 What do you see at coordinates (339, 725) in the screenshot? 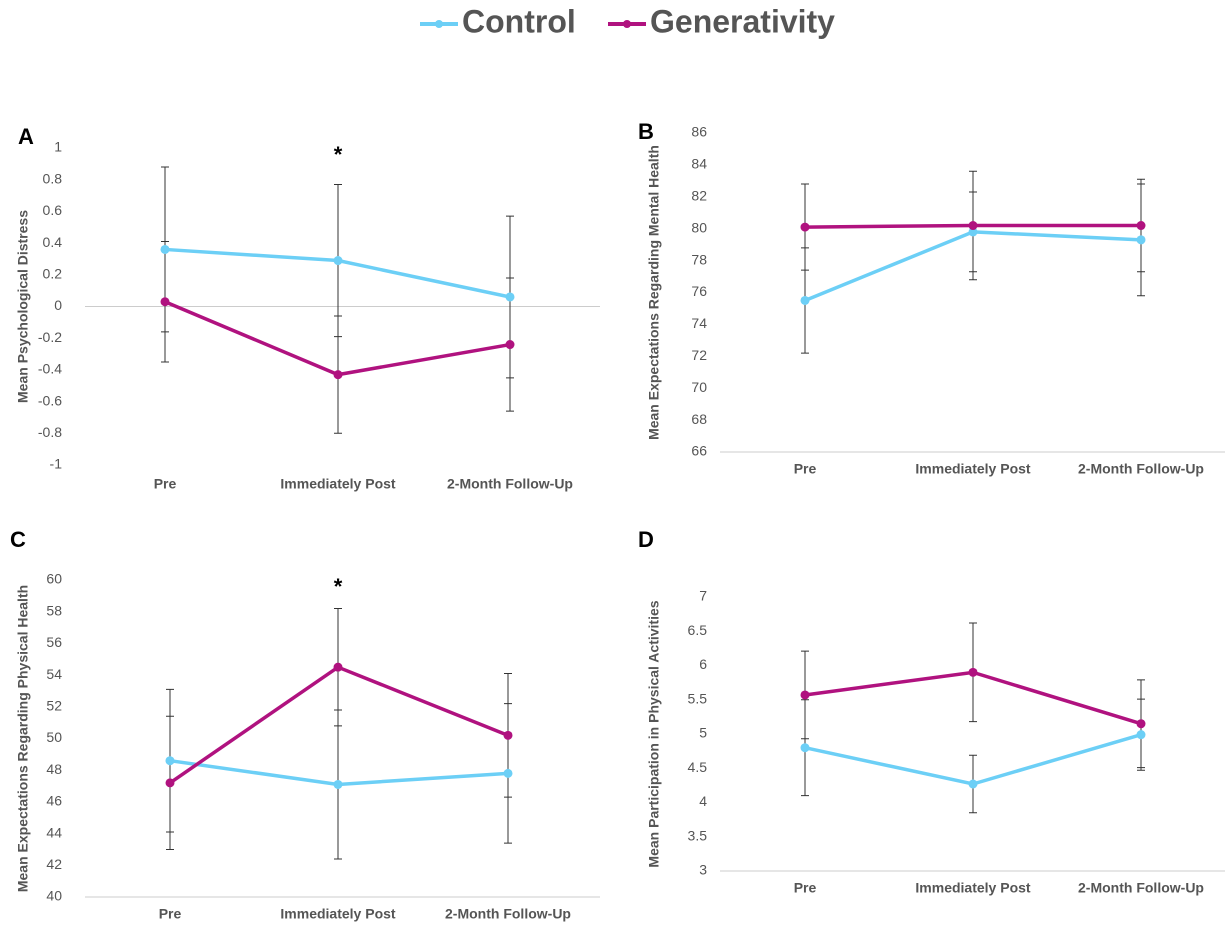
I see `series-line` at bounding box center [339, 725].